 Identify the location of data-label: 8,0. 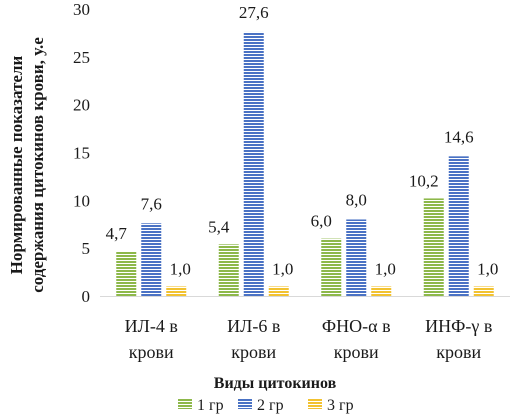
(356, 199).